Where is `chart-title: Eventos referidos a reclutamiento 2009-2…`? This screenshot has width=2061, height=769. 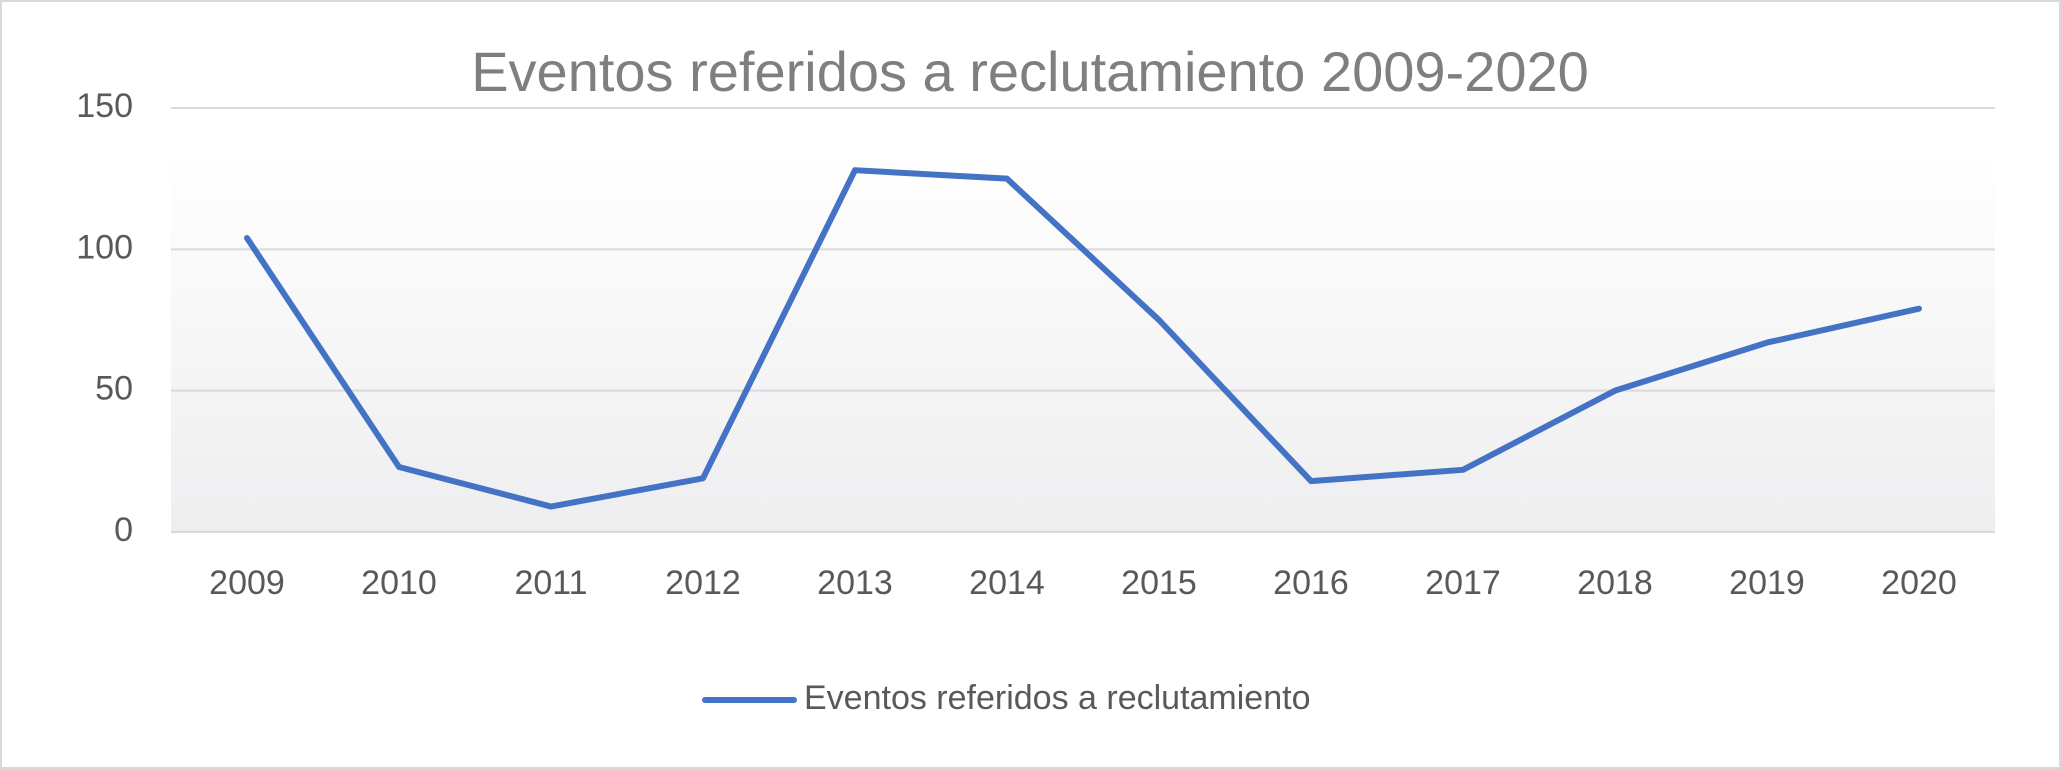 chart-title: Eventos referidos a reclutamiento 2009-2… is located at coordinates (1030, 71).